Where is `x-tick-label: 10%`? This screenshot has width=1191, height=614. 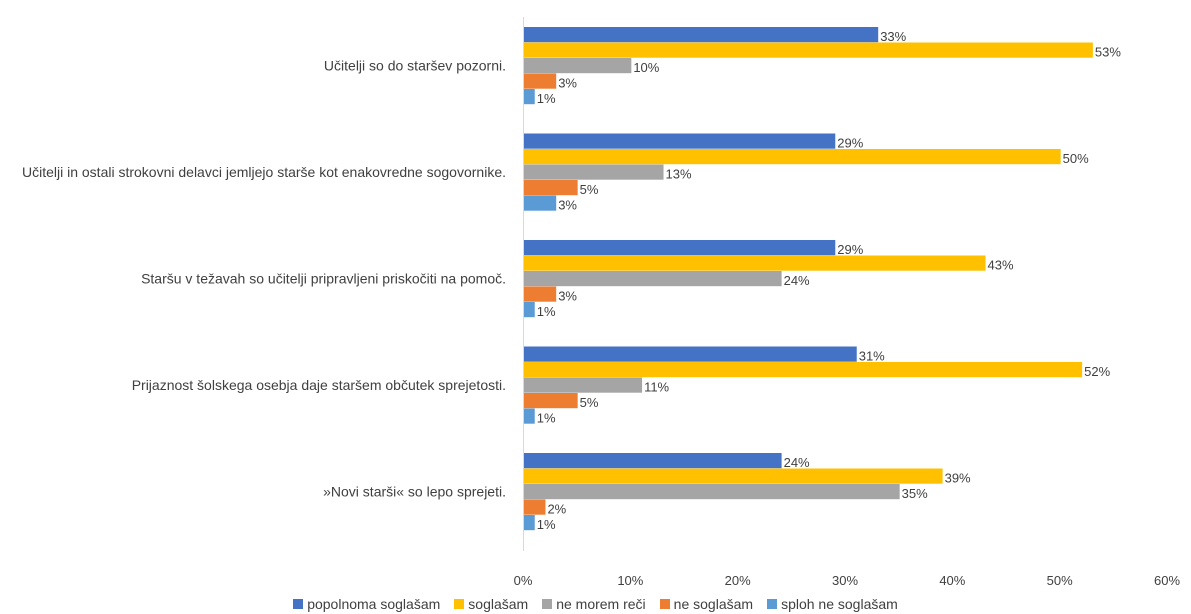
x-tick-label: 10% is located at coordinates (630, 580).